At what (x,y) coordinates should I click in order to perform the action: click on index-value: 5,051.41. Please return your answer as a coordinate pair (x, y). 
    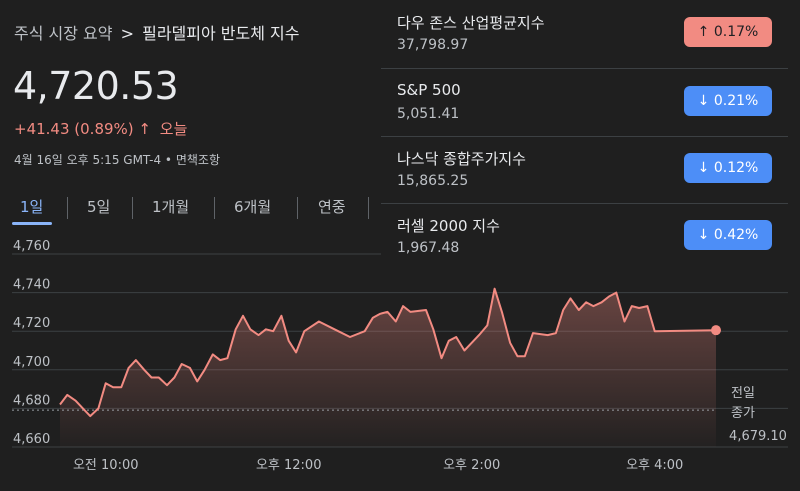
    Looking at the image, I should click on (428, 114).